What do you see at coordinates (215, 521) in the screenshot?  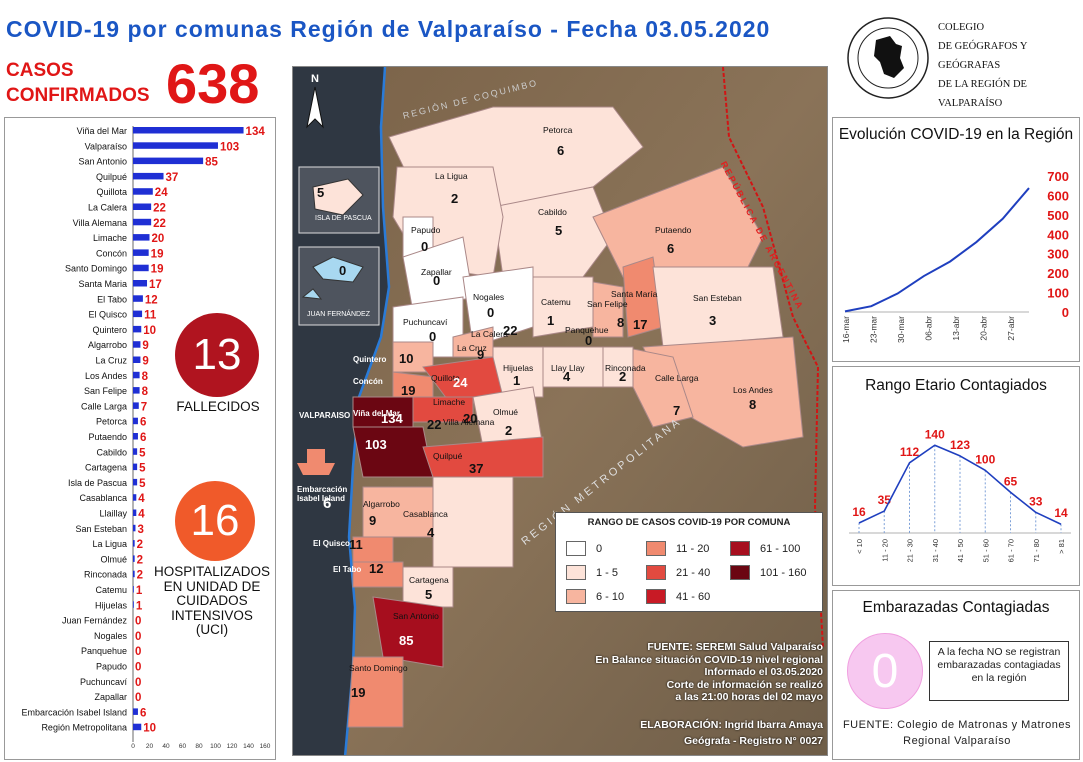 I see `uci-circle: 16` at bounding box center [215, 521].